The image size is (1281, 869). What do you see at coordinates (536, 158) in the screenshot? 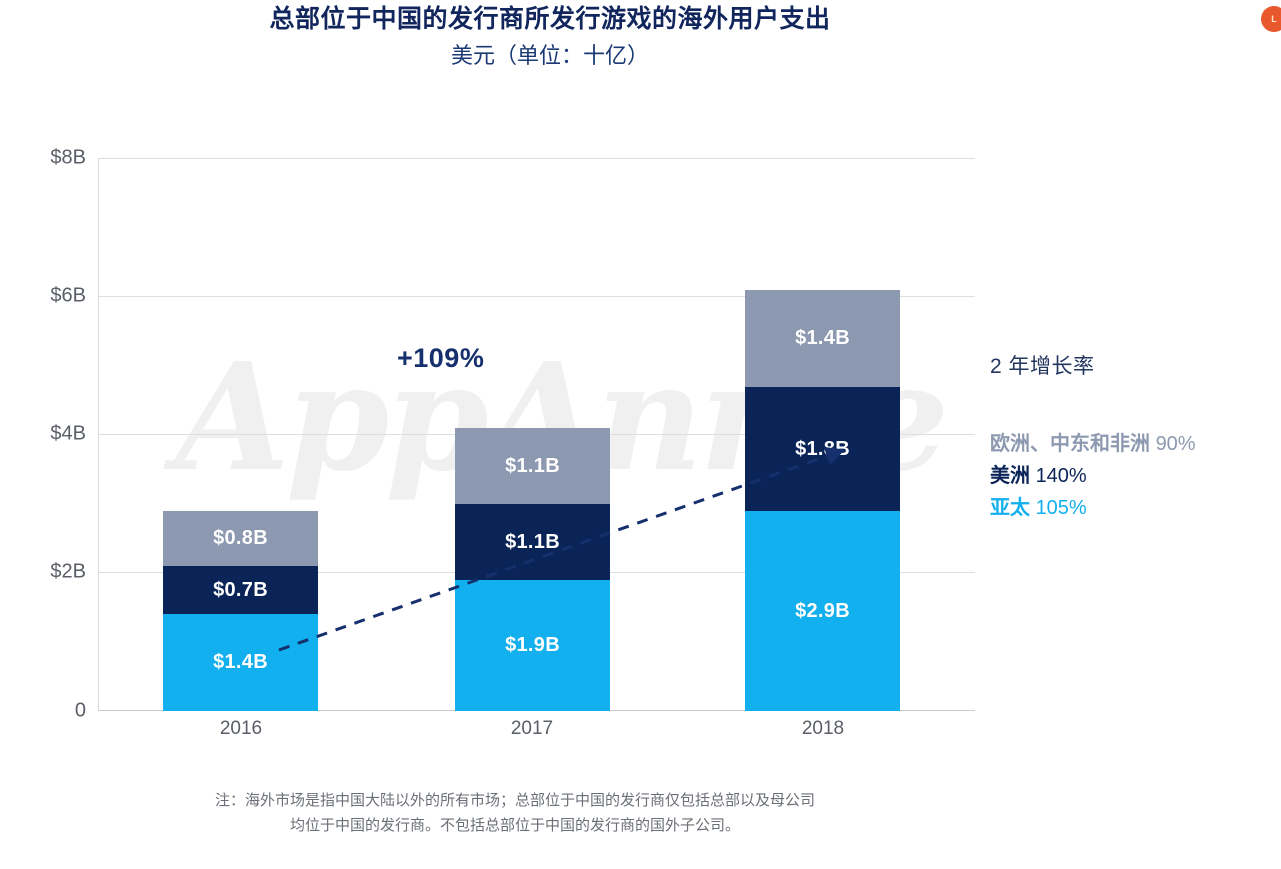
I see `gridline-8b` at bounding box center [536, 158].